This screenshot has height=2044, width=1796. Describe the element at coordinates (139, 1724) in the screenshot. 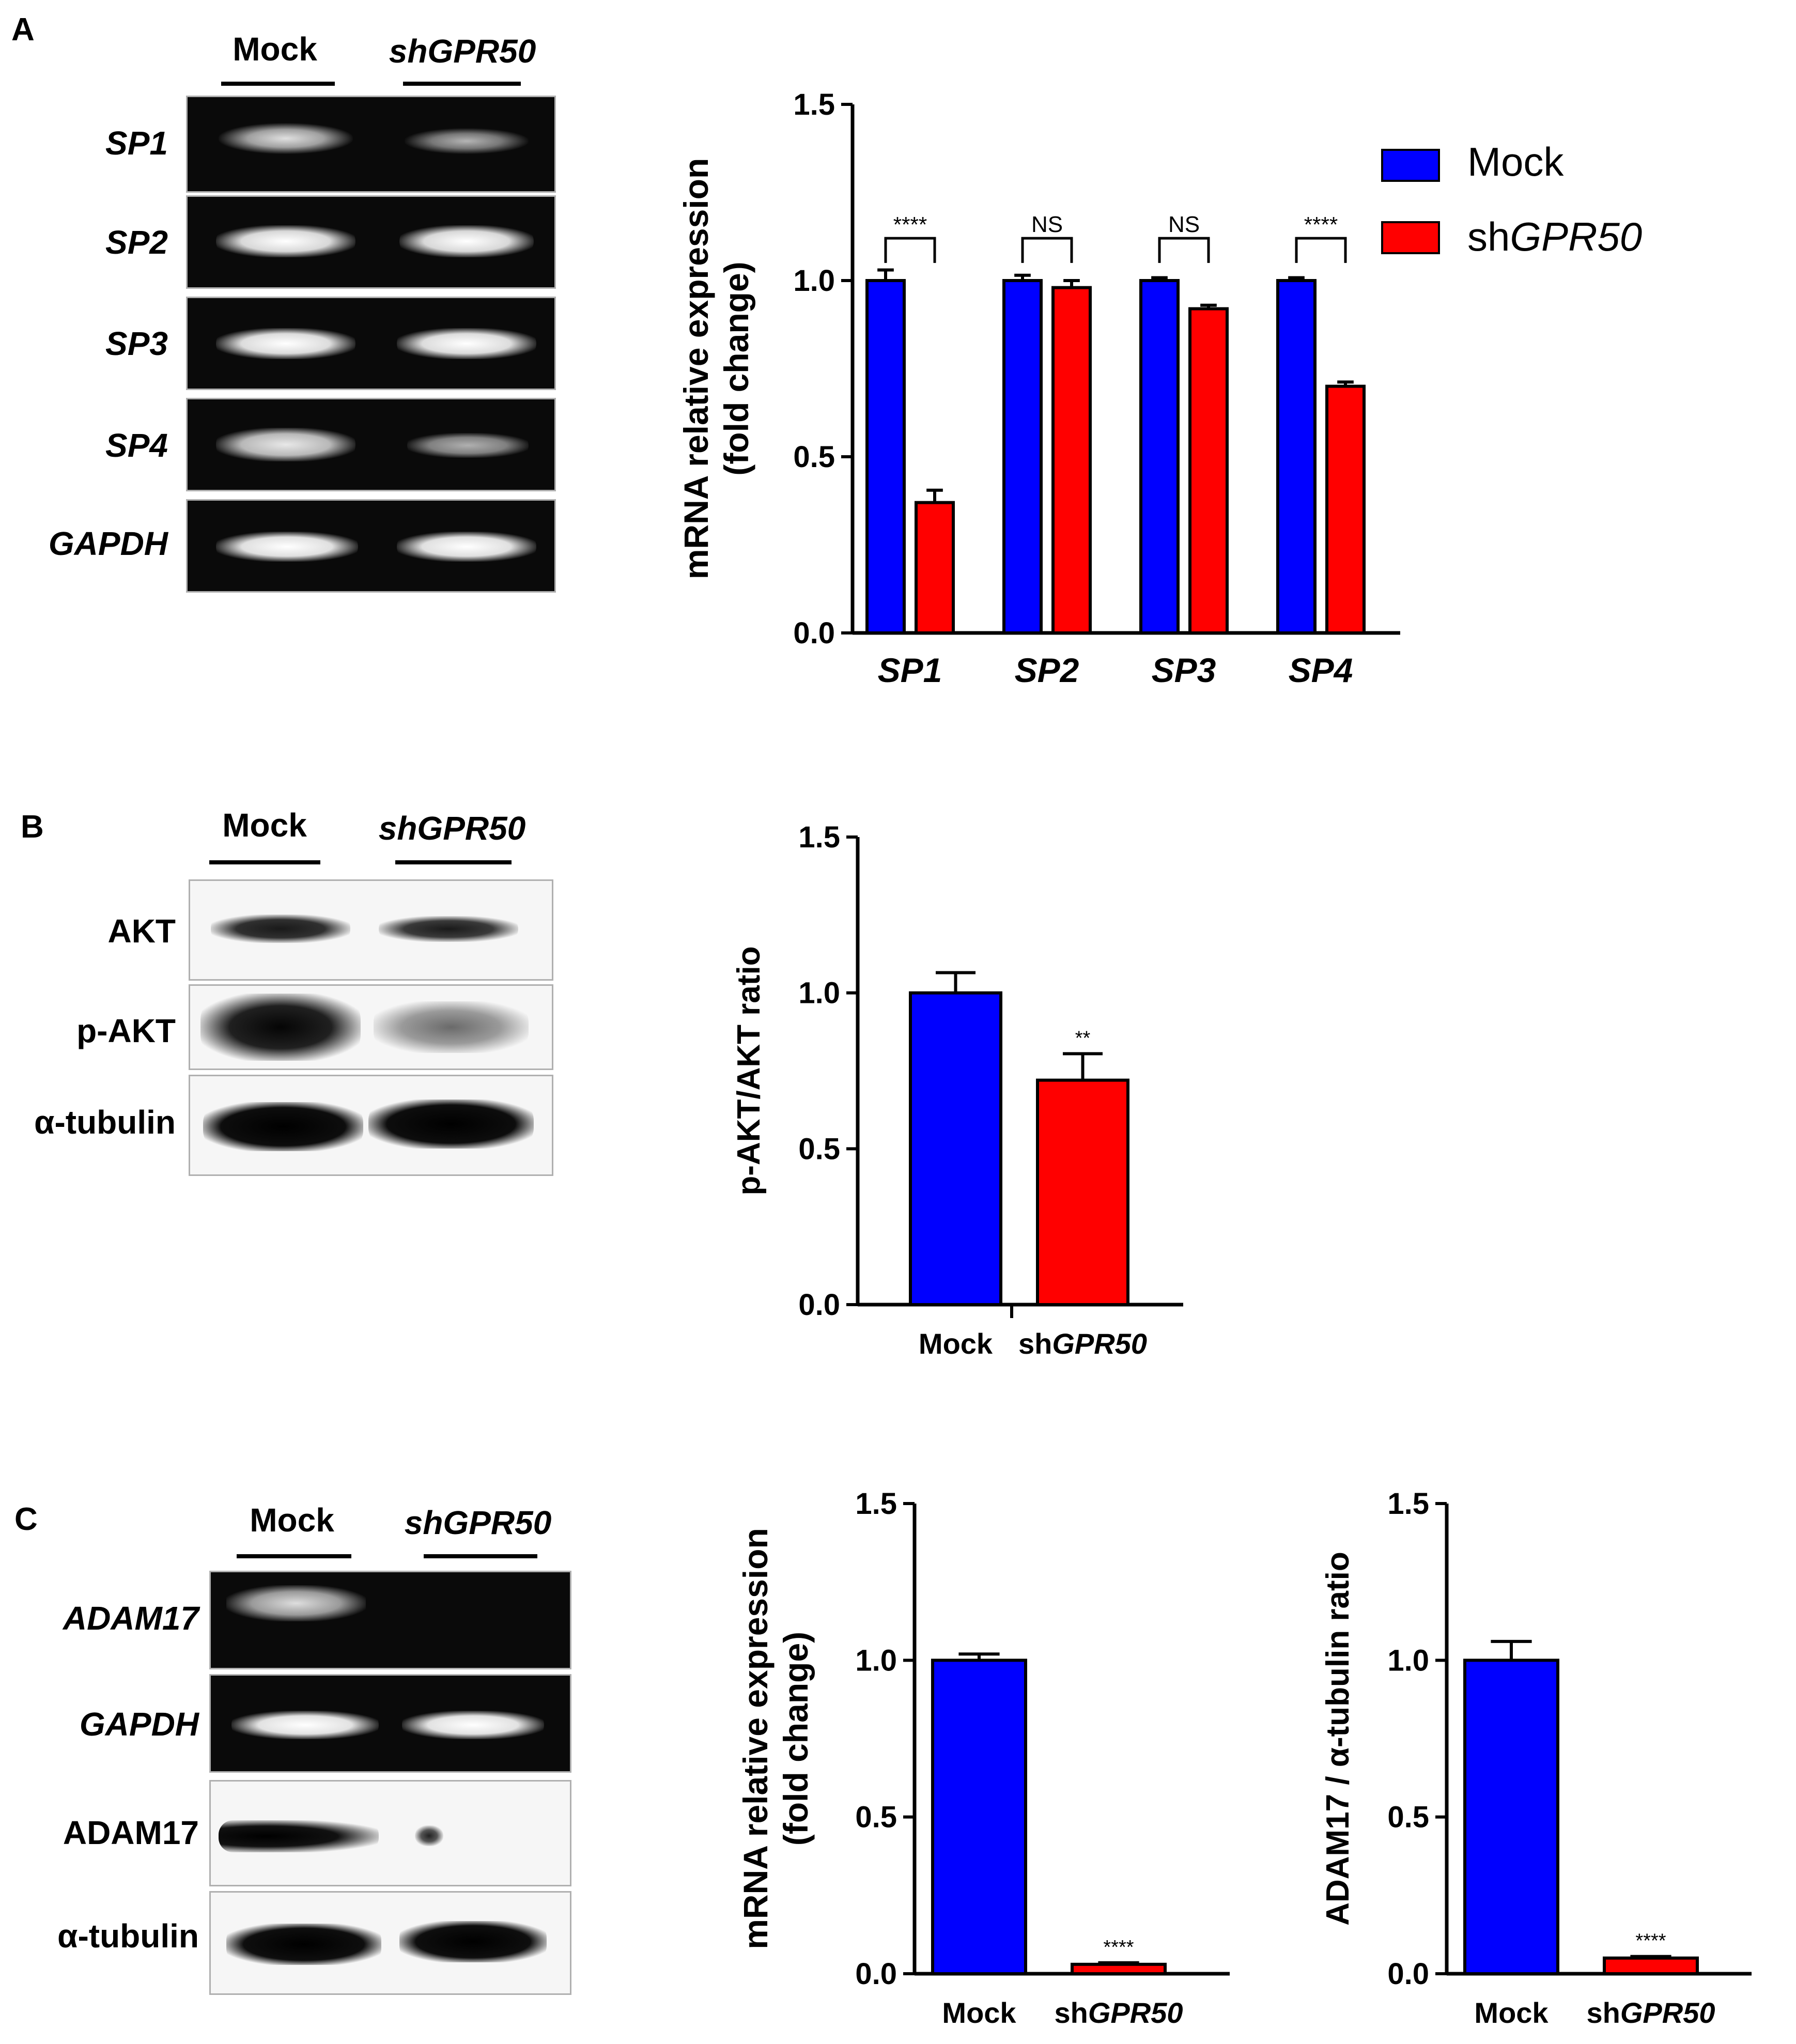

I see `blot-c-row-label: GAPDH` at that location.